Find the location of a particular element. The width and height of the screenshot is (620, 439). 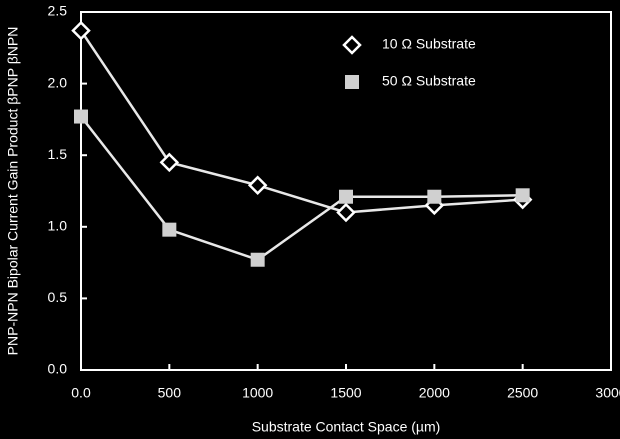

x-axis-label: Substrate Contact Space (µm) is located at coordinates (346, 427).